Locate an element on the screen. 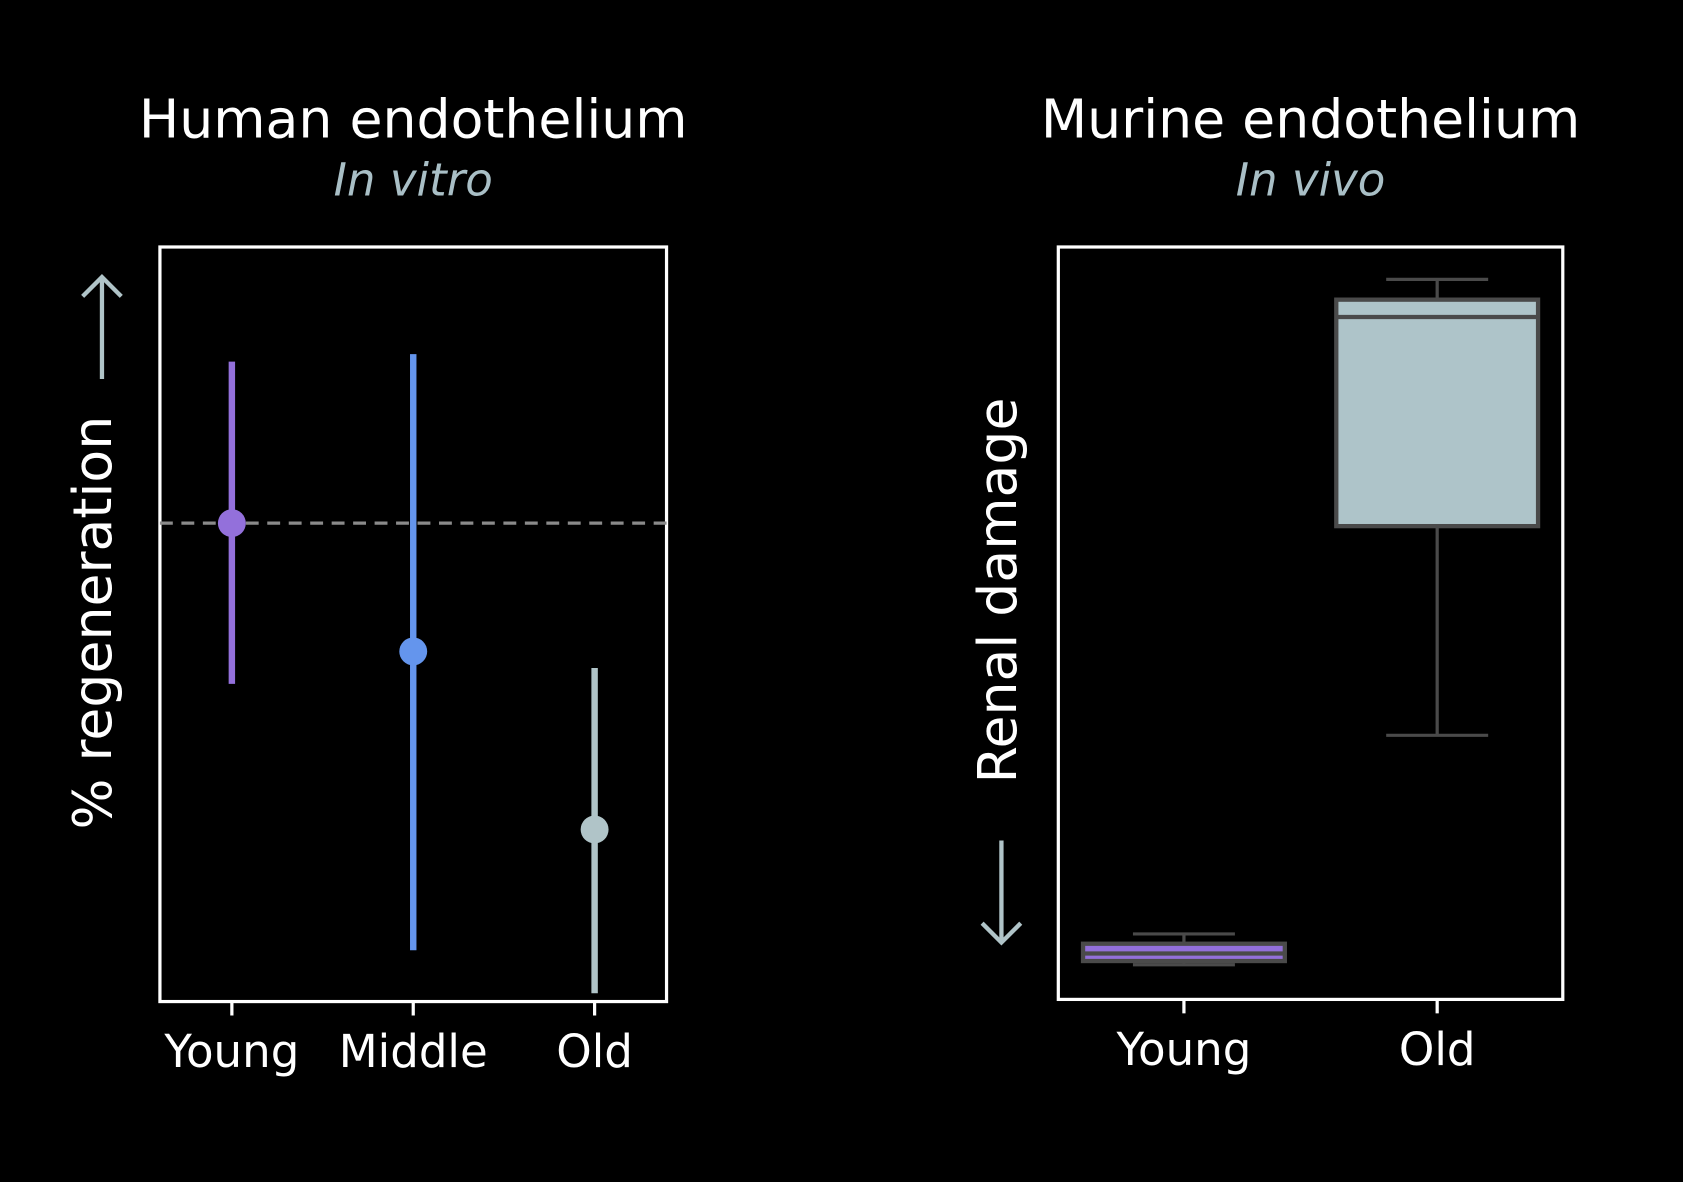 This screenshot has width=1683, height=1182. box is located at coordinates (1437, 413).